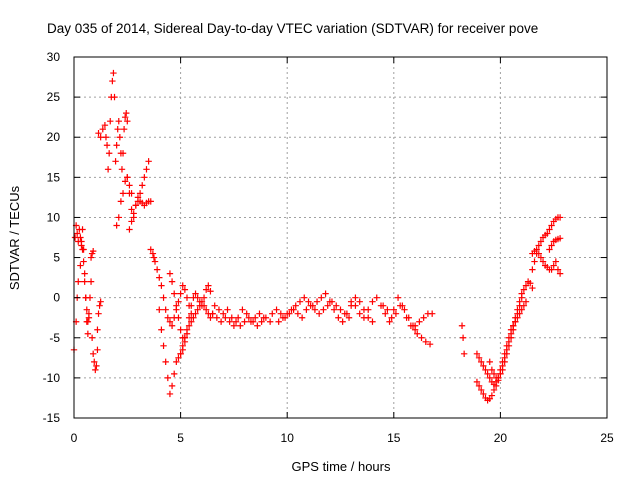 The height and width of the screenshot is (480, 640). I want to click on series-pass-s, so click(242, 315).